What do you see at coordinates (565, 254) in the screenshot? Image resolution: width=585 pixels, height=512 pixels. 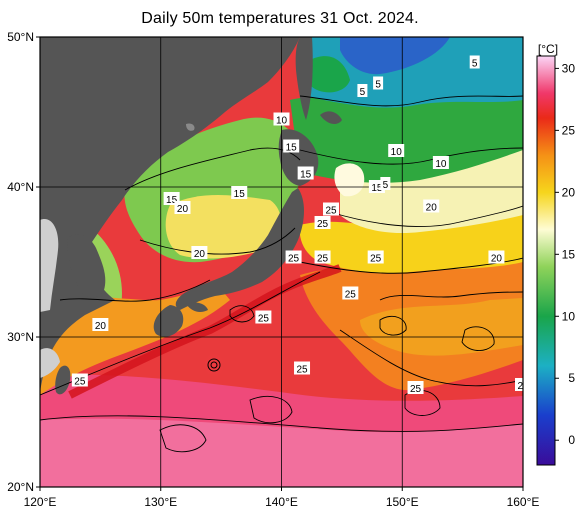 I see `colorbar-ticks: 30 25 20 15 10 5 0` at bounding box center [565, 254].